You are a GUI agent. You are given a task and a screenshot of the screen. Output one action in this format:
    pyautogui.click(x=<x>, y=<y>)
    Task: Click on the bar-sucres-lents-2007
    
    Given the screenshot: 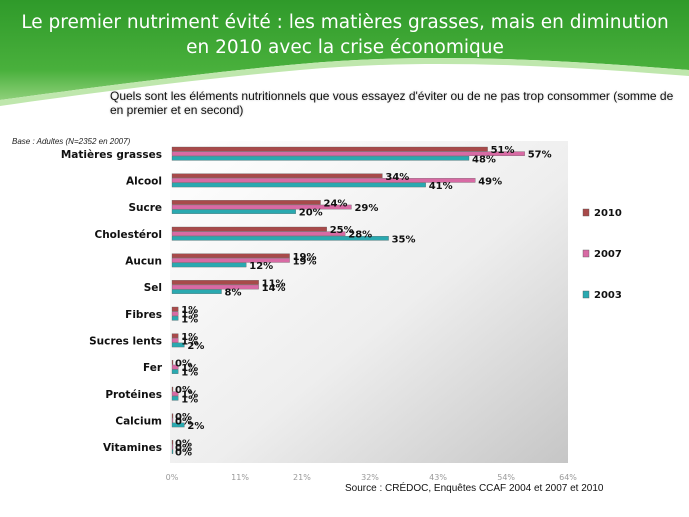 What is the action you would take?
    pyautogui.click(x=175, y=340)
    